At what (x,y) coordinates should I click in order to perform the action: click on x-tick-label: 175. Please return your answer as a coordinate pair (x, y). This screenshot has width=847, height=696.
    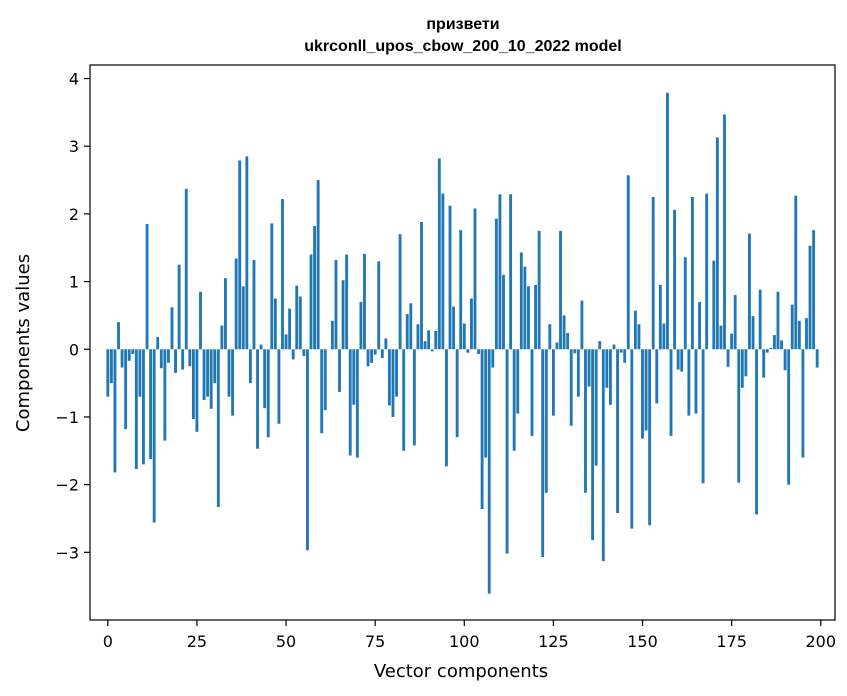
    Looking at the image, I should click on (731, 641).